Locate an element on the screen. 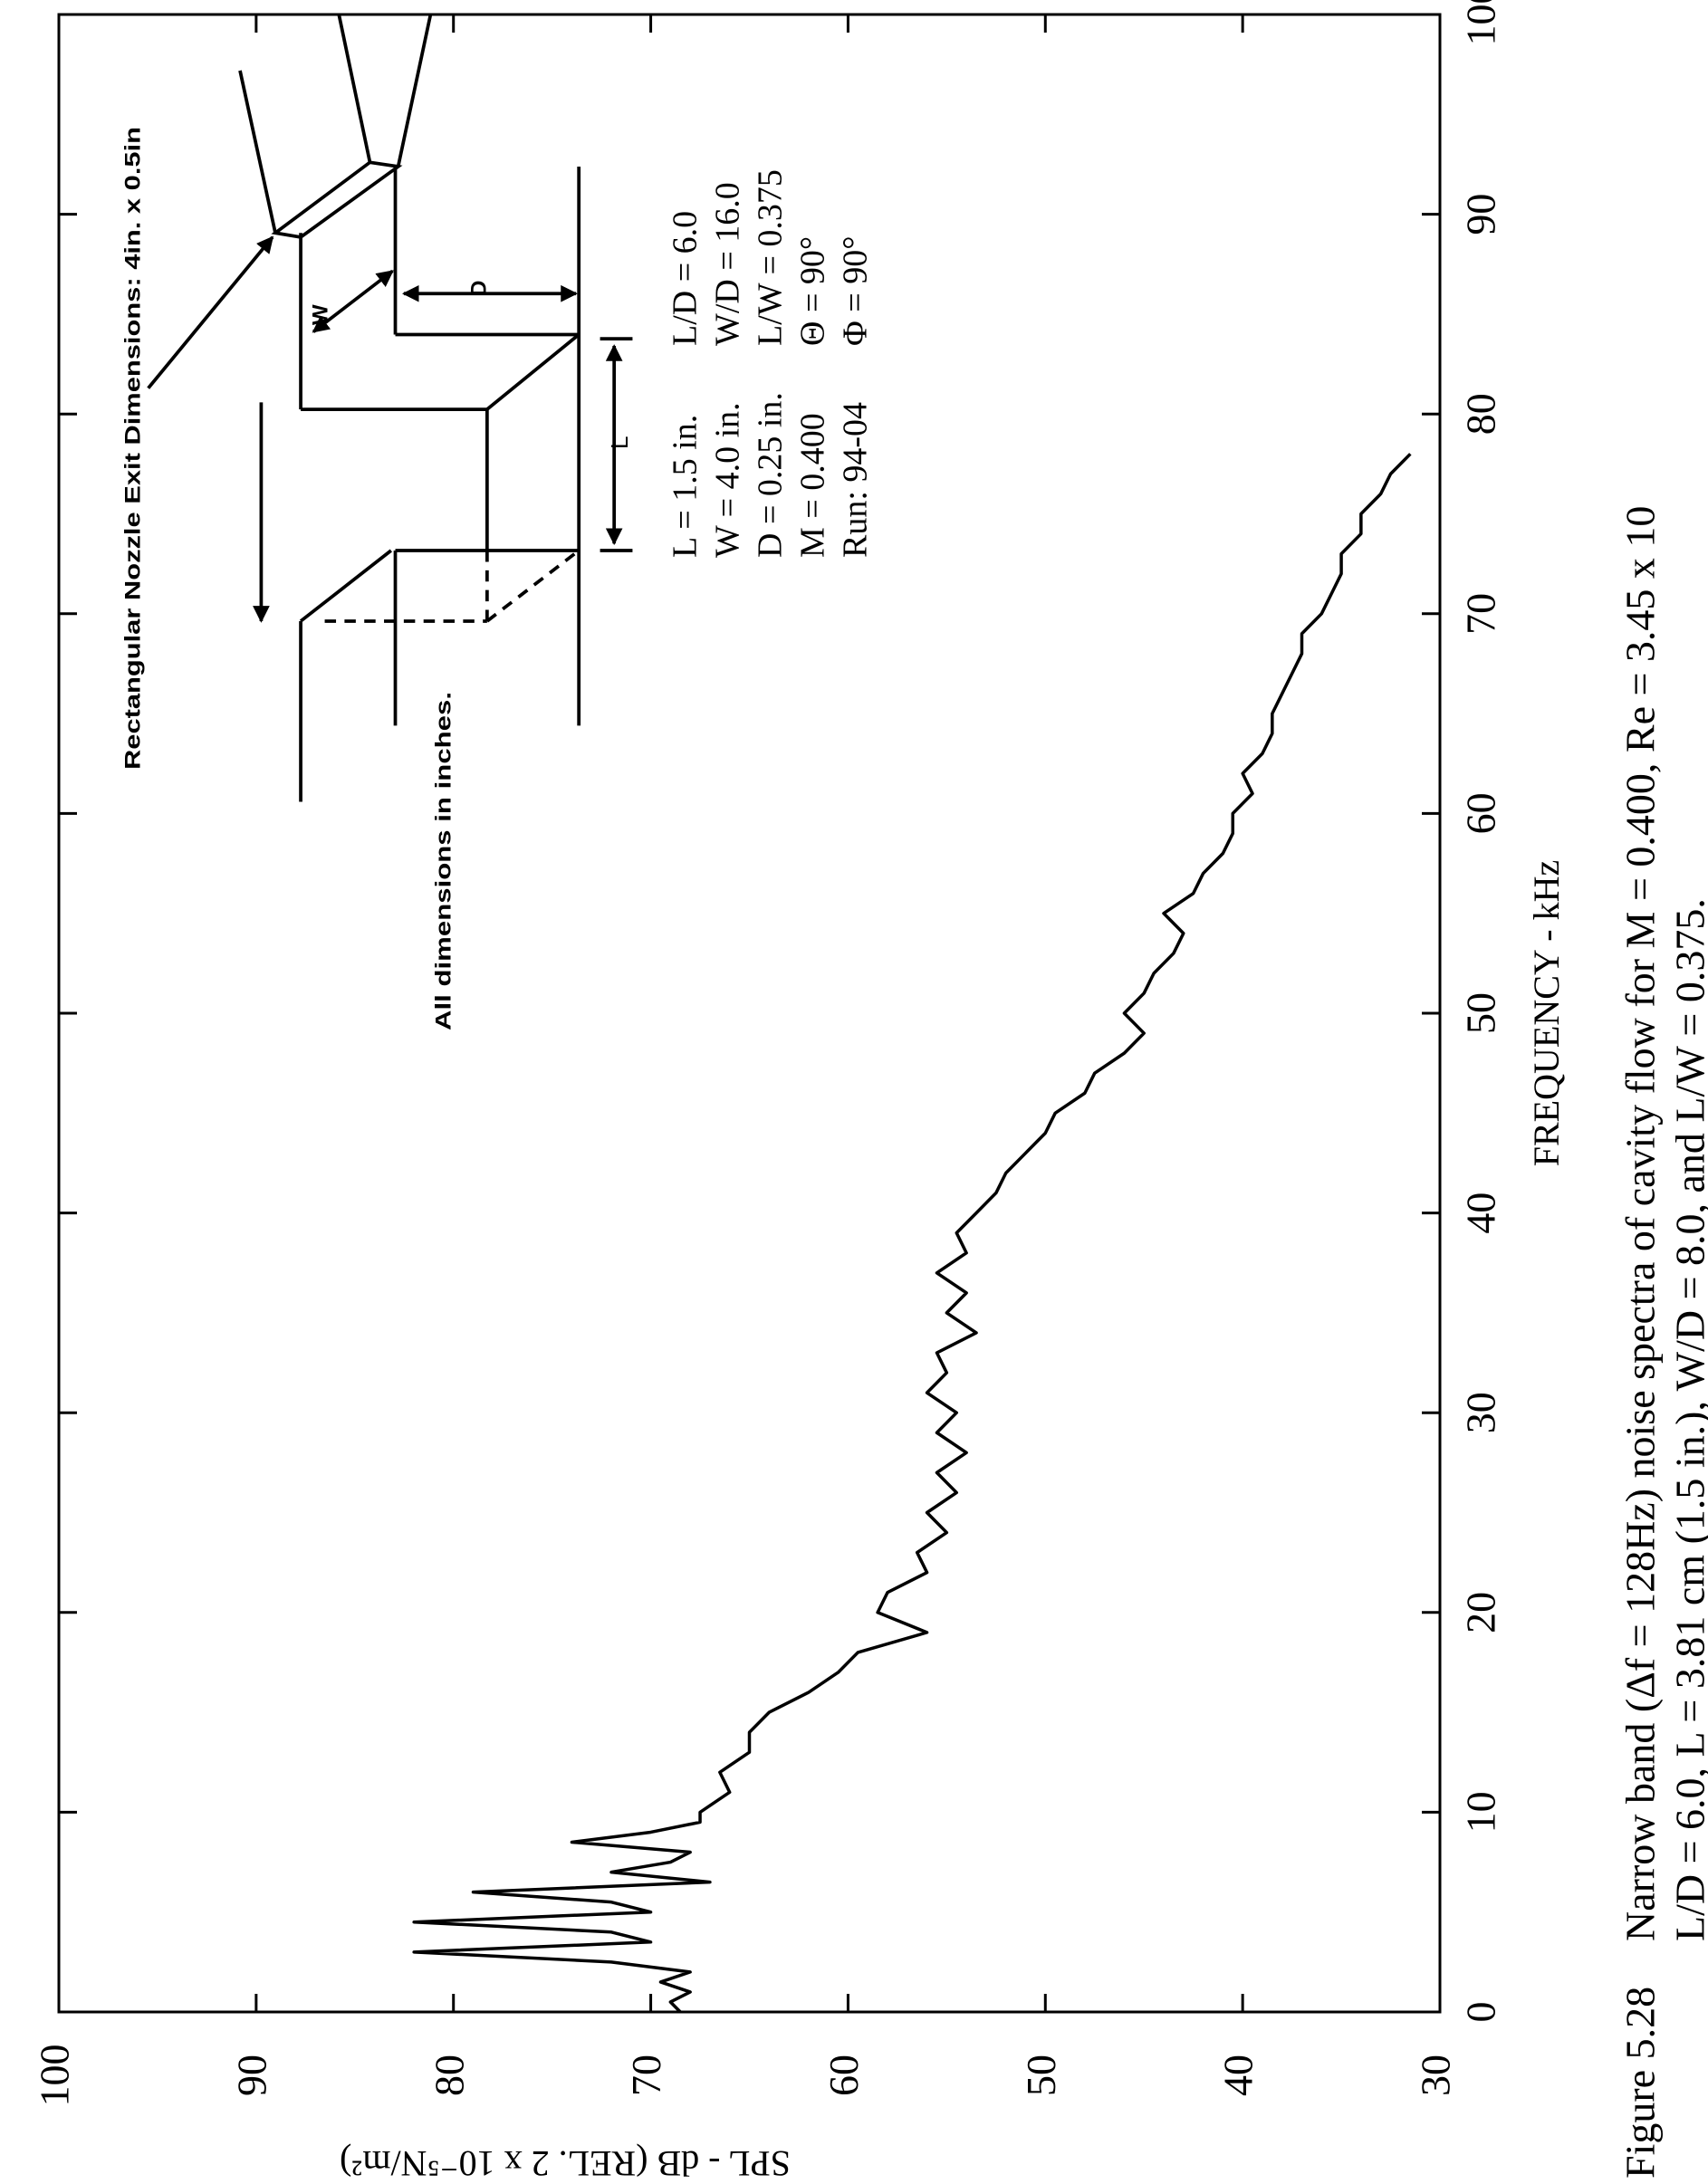 The image size is (1708, 2184). parameter: L/W = 0.375 is located at coordinates (771, 257).